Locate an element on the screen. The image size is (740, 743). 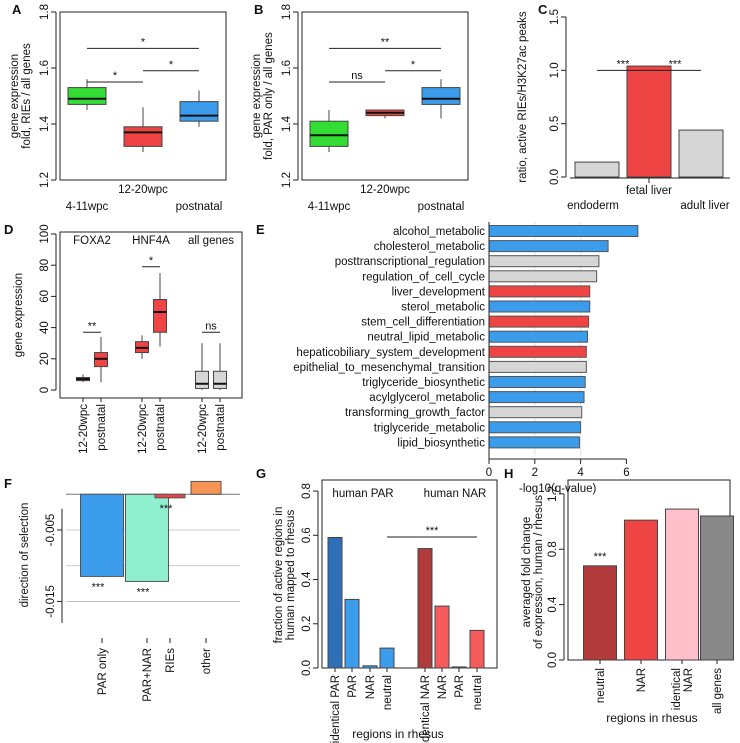
panel-a-xlabel: 4-11wpc is located at coordinates (87, 207).